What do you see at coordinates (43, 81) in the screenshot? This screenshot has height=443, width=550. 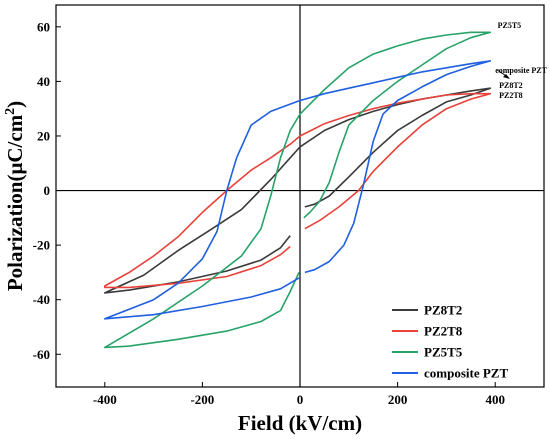 I see `y-tick-label: 40` at bounding box center [43, 81].